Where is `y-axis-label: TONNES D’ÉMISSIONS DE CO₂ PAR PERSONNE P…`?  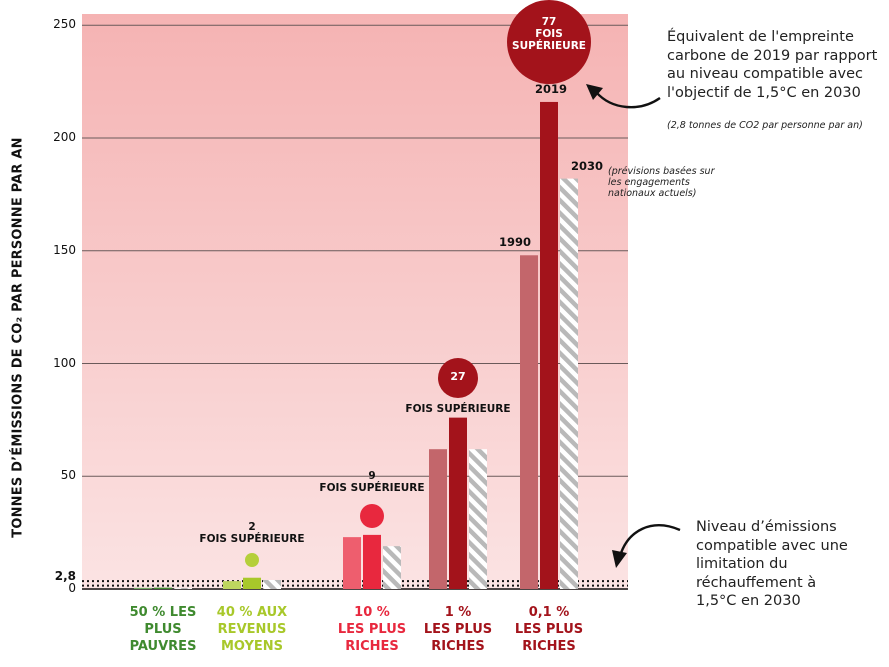
y-axis-label: TONNES D’ÉMISSIONS DE CO₂ PAR PERSONNE P… is located at coordinates (18, 337).